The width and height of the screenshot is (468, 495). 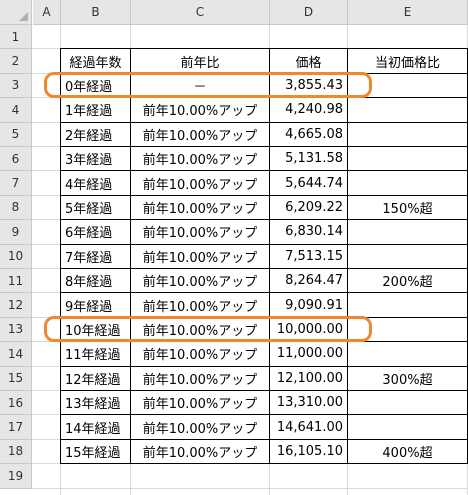 What do you see at coordinates (89, 283) in the screenshot?
I see `table-cell: 8年経過` at bounding box center [89, 283].